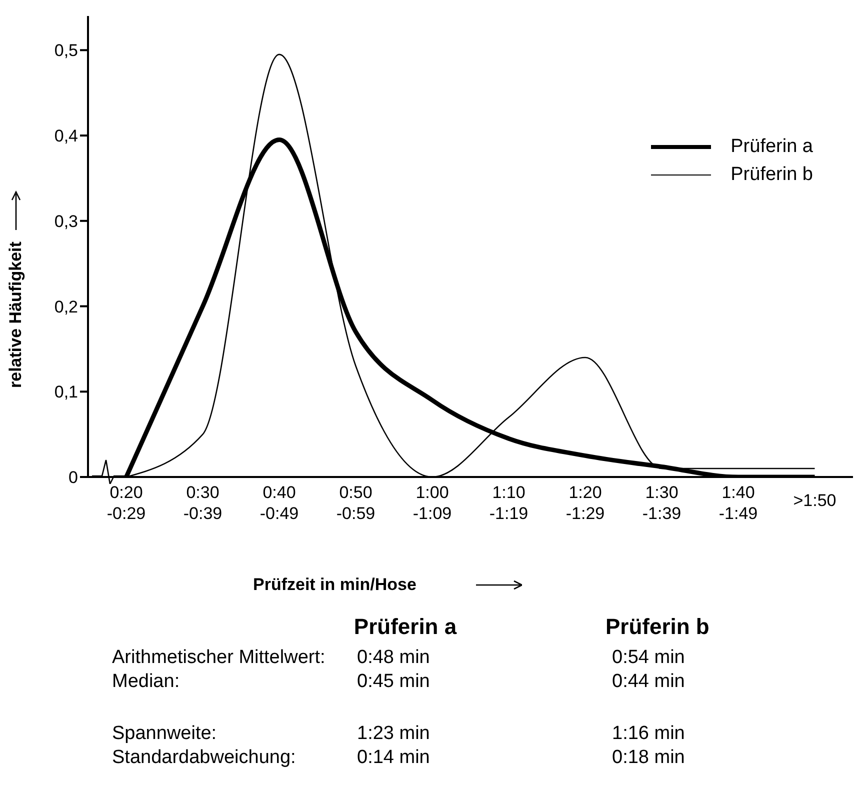  Describe the element at coordinates (771, 175) in the screenshot. I see `legend-label: Prüferin b` at that location.